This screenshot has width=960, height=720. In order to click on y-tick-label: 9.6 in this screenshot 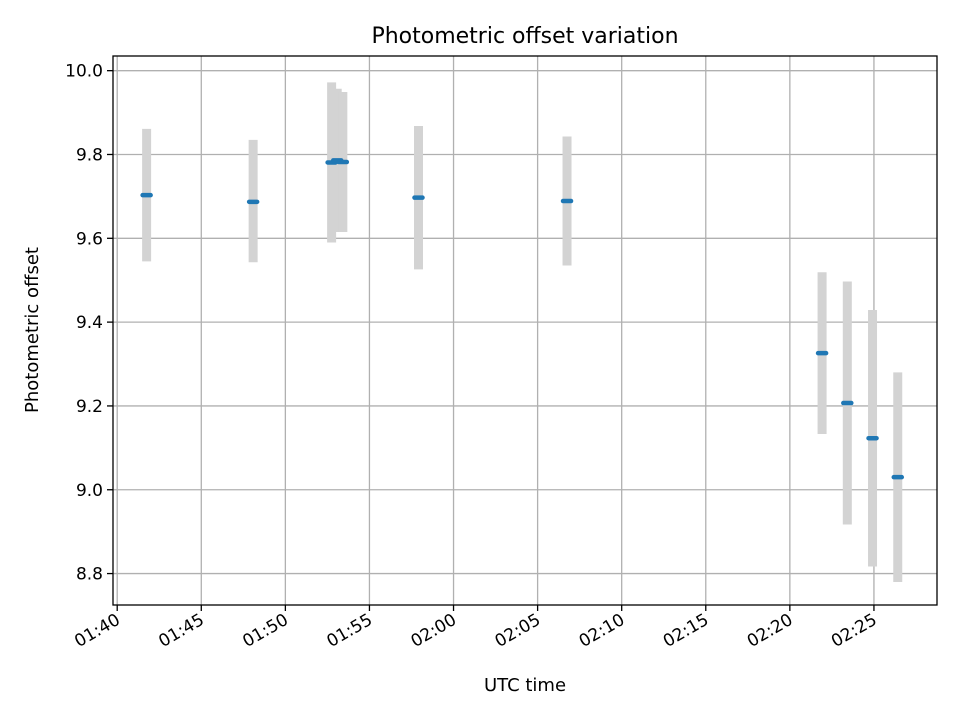, I will do `click(89, 239)`.